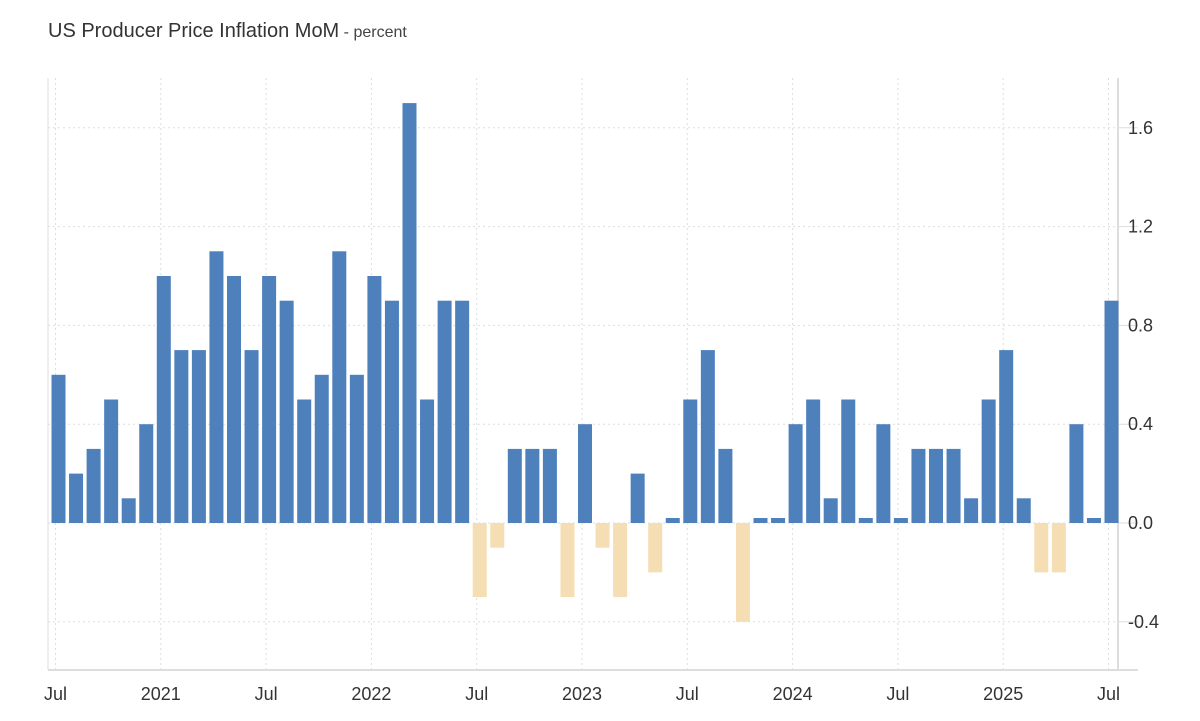 This screenshot has width=1200, height=721. I want to click on chart-unit: - percent, so click(373, 32).